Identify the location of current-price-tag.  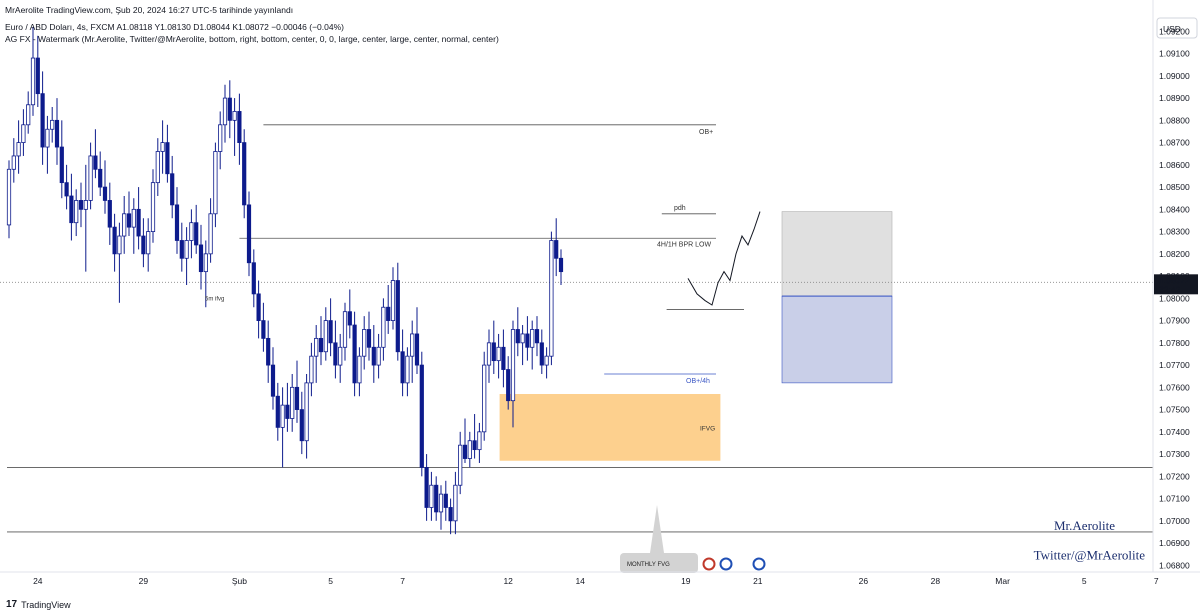
(1176, 284).